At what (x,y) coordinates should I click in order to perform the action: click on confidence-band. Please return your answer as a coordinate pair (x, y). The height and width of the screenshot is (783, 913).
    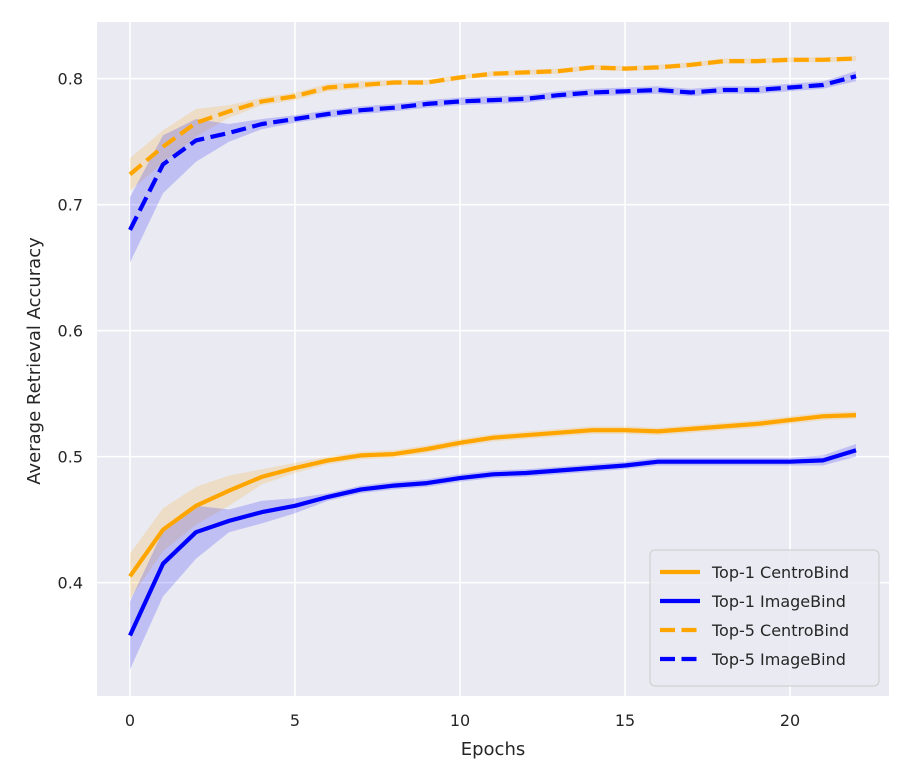
    Looking at the image, I should click on (493, 123).